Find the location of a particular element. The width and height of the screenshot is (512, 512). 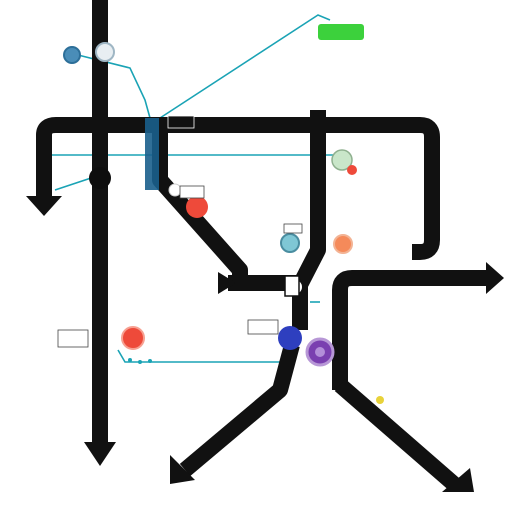

station-center-white is located at coordinates (175, 190).